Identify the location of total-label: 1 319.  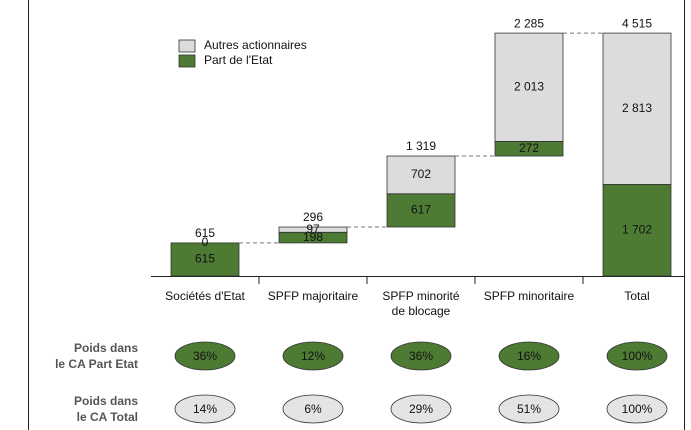
(421, 146).